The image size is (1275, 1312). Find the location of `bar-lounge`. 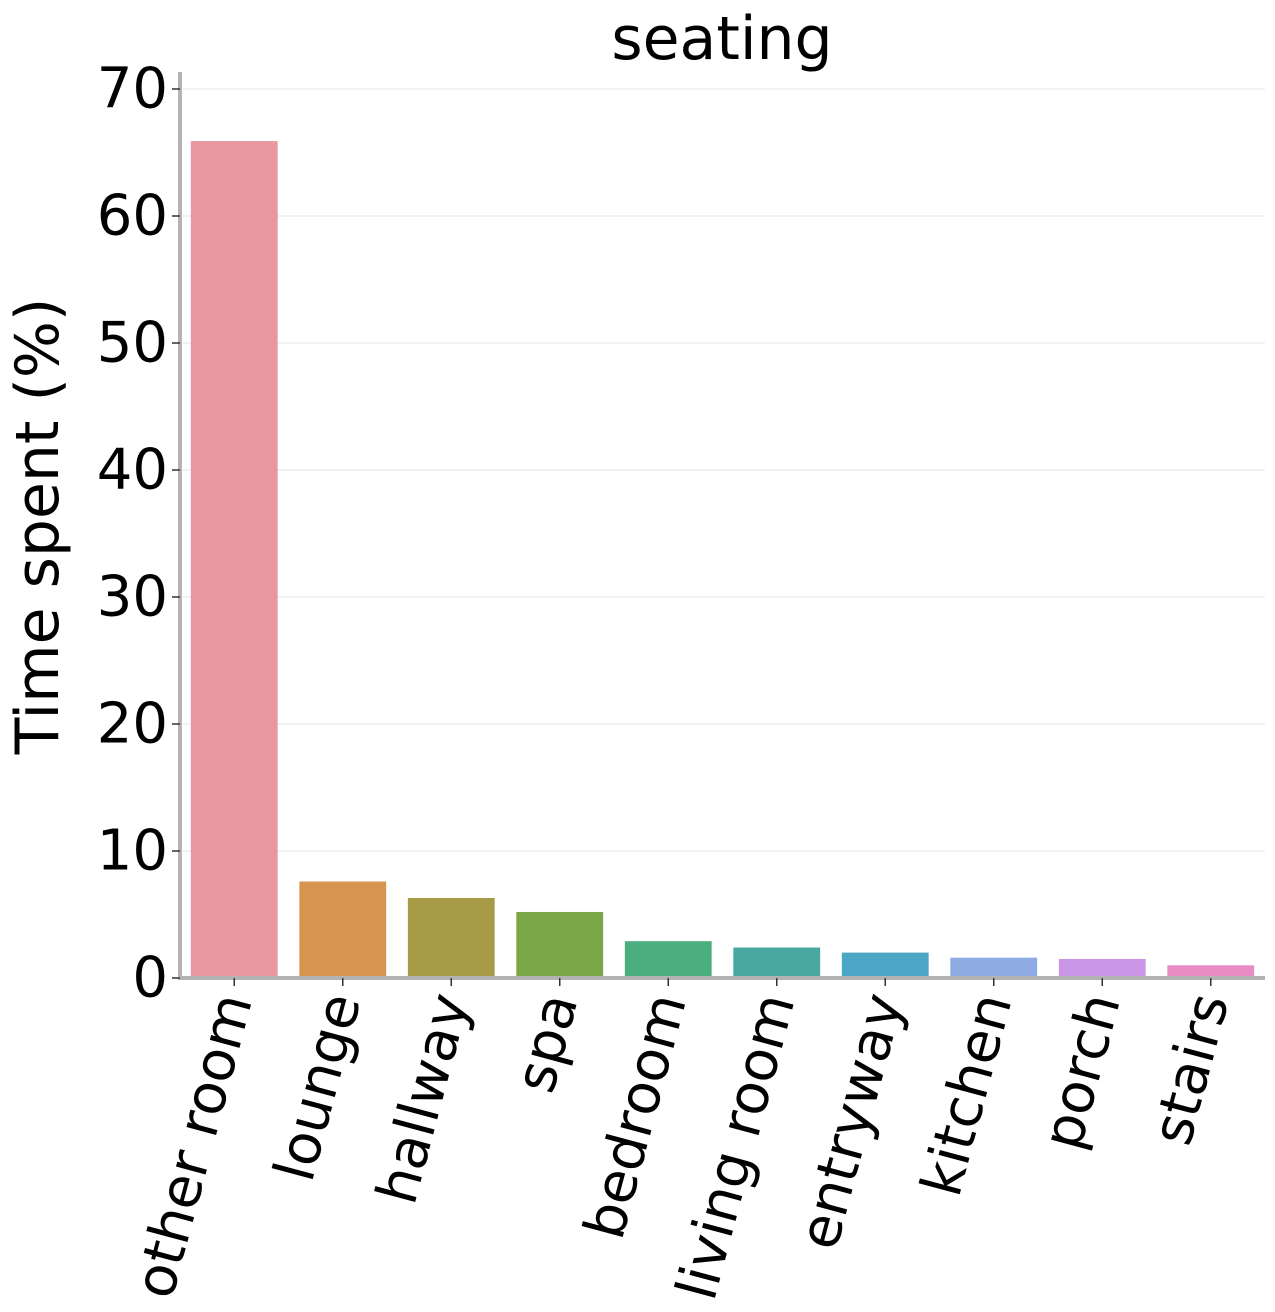

bar-lounge is located at coordinates (343, 929).